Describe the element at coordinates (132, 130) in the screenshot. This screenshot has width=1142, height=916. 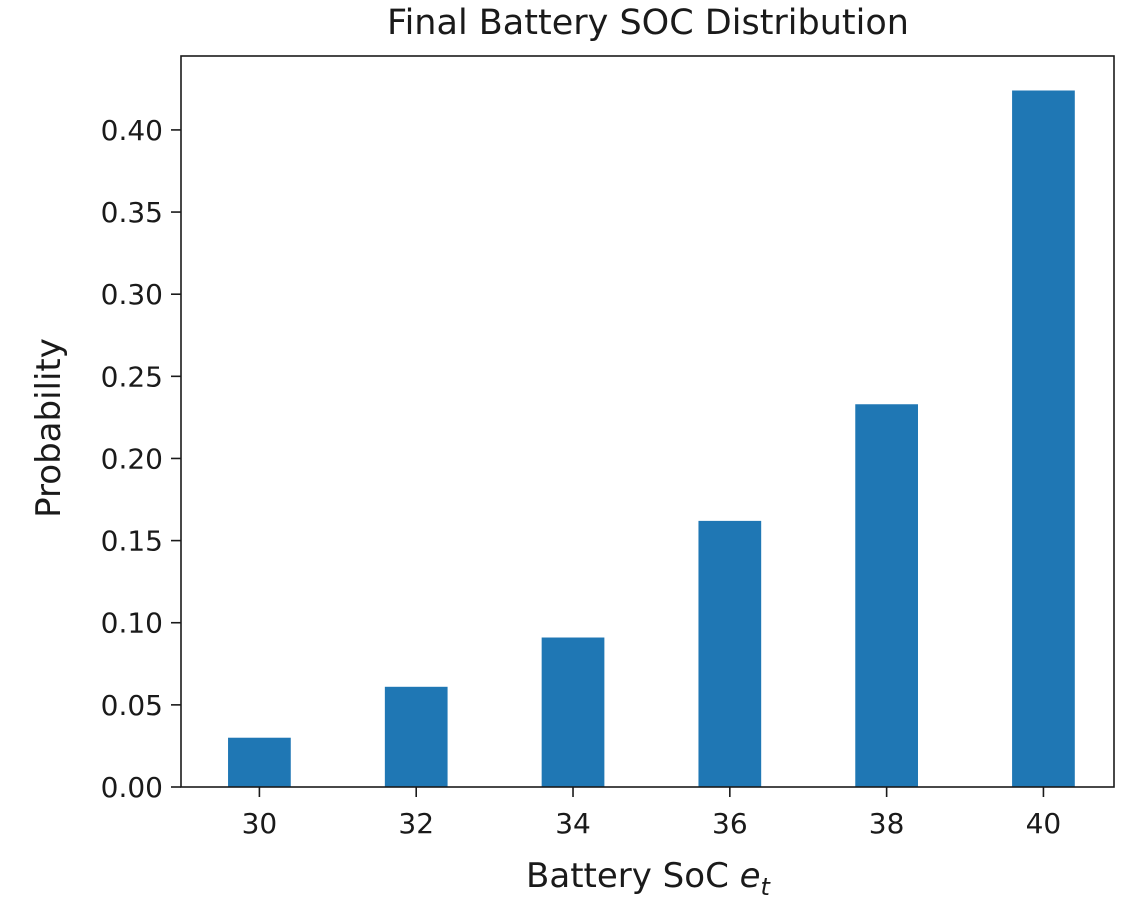
I see `y-tick-label: 0.40` at that location.